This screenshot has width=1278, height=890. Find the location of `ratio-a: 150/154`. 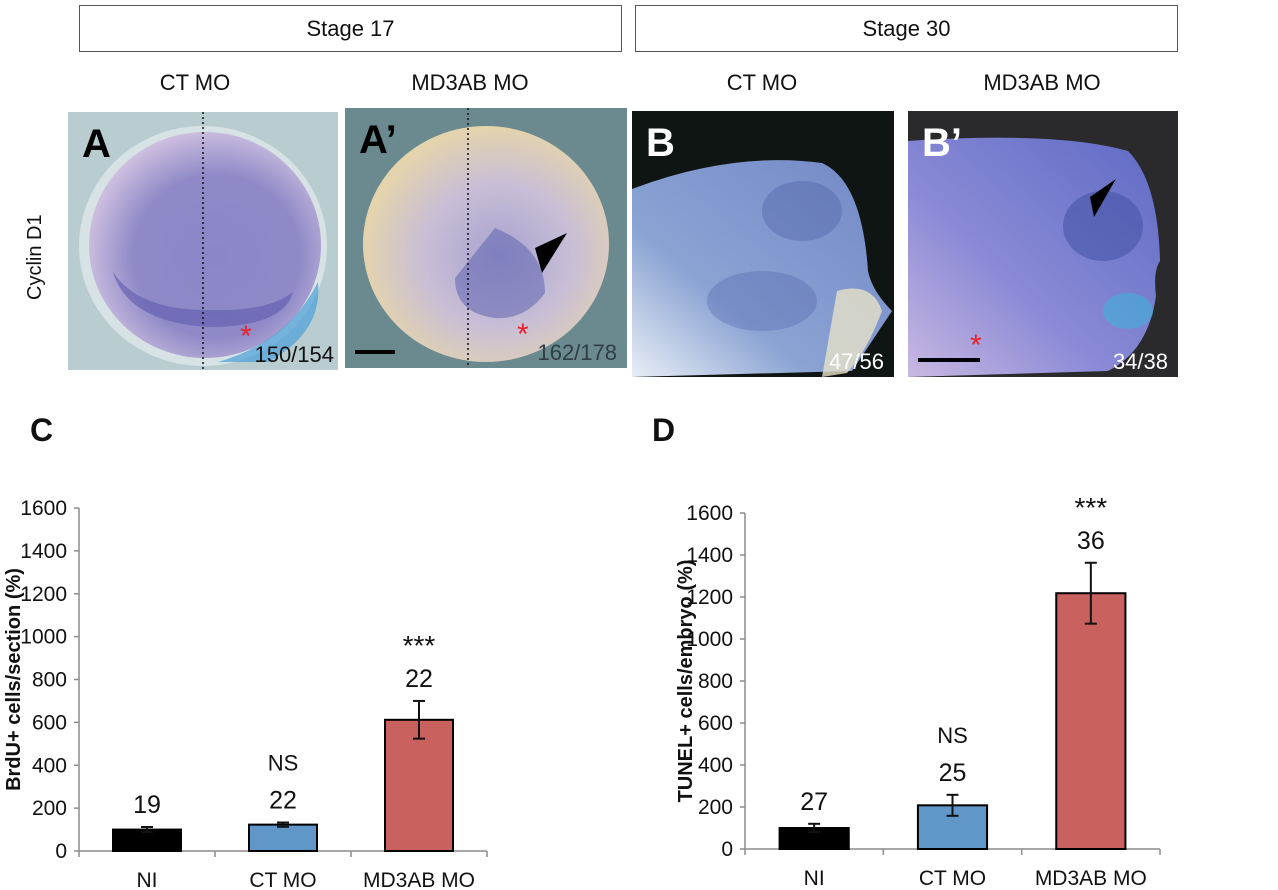

ratio-a: 150/154 is located at coordinates (294, 354).